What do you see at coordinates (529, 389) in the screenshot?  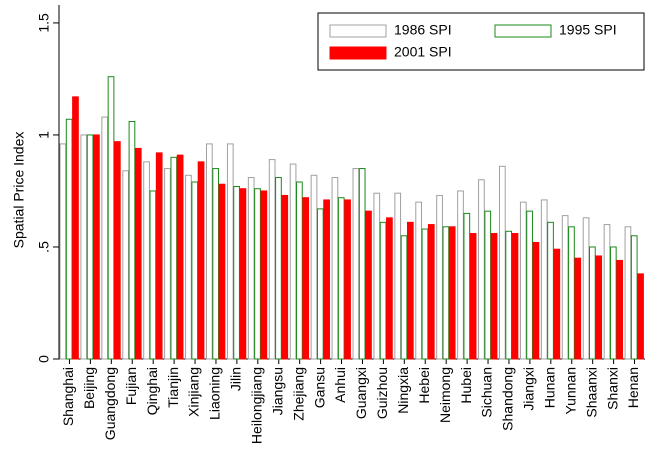 I see `x-tick-label: Jiangxi` at bounding box center [529, 389].